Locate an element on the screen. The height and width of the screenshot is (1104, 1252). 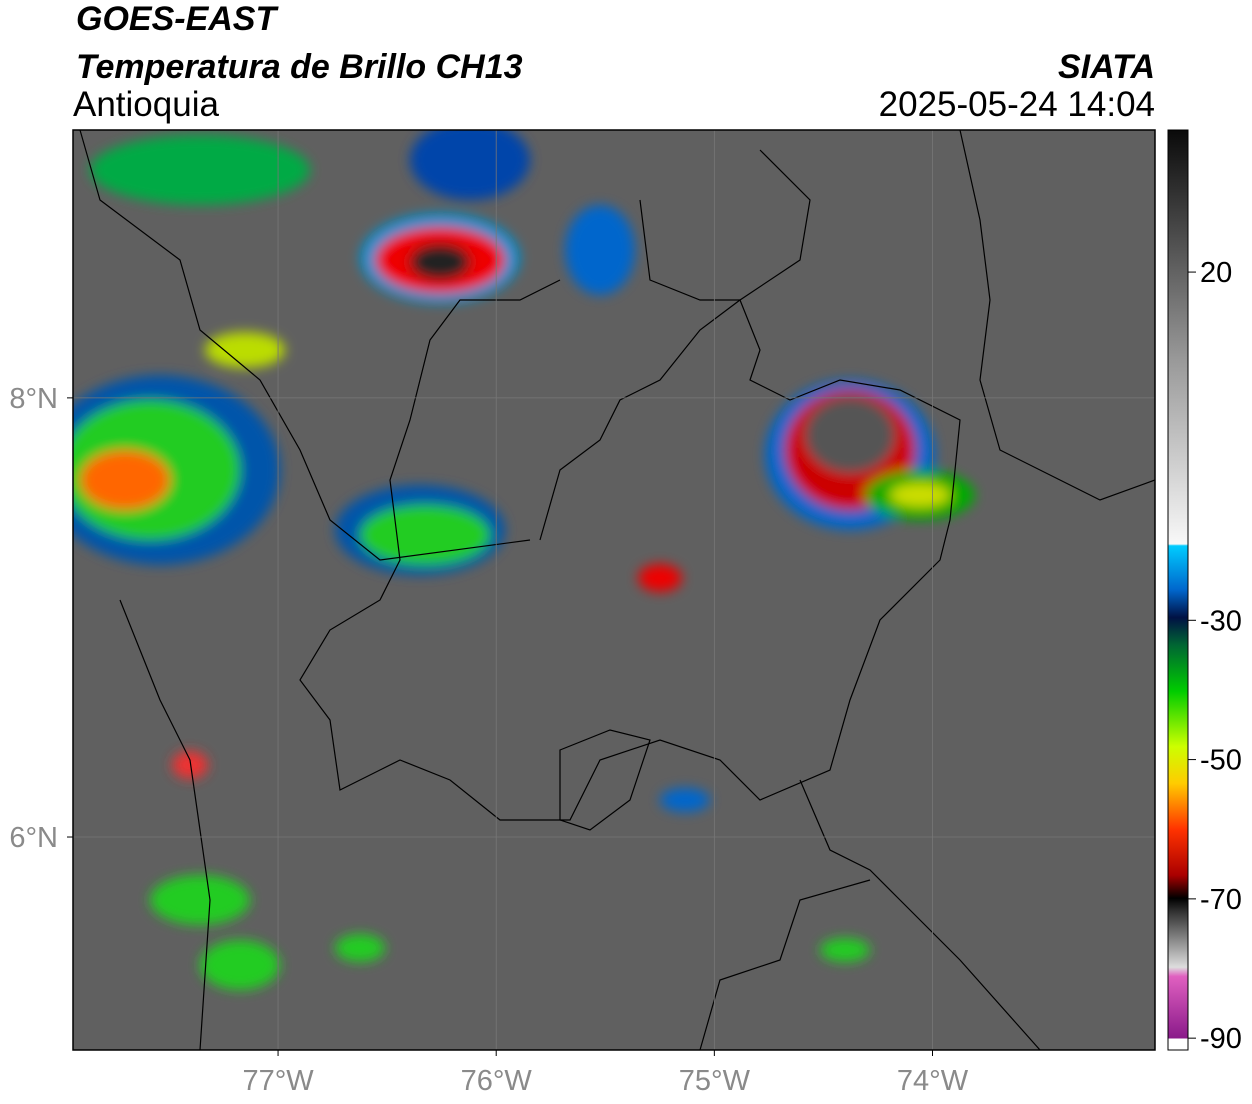
colorbar-label: -90 is located at coordinates (1221, 1039).